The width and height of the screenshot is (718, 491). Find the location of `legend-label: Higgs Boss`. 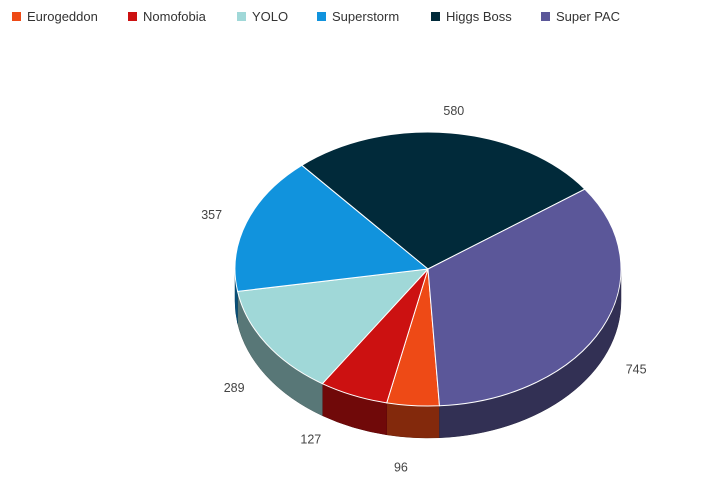

legend-label: Higgs Boss is located at coordinates (479, 16).